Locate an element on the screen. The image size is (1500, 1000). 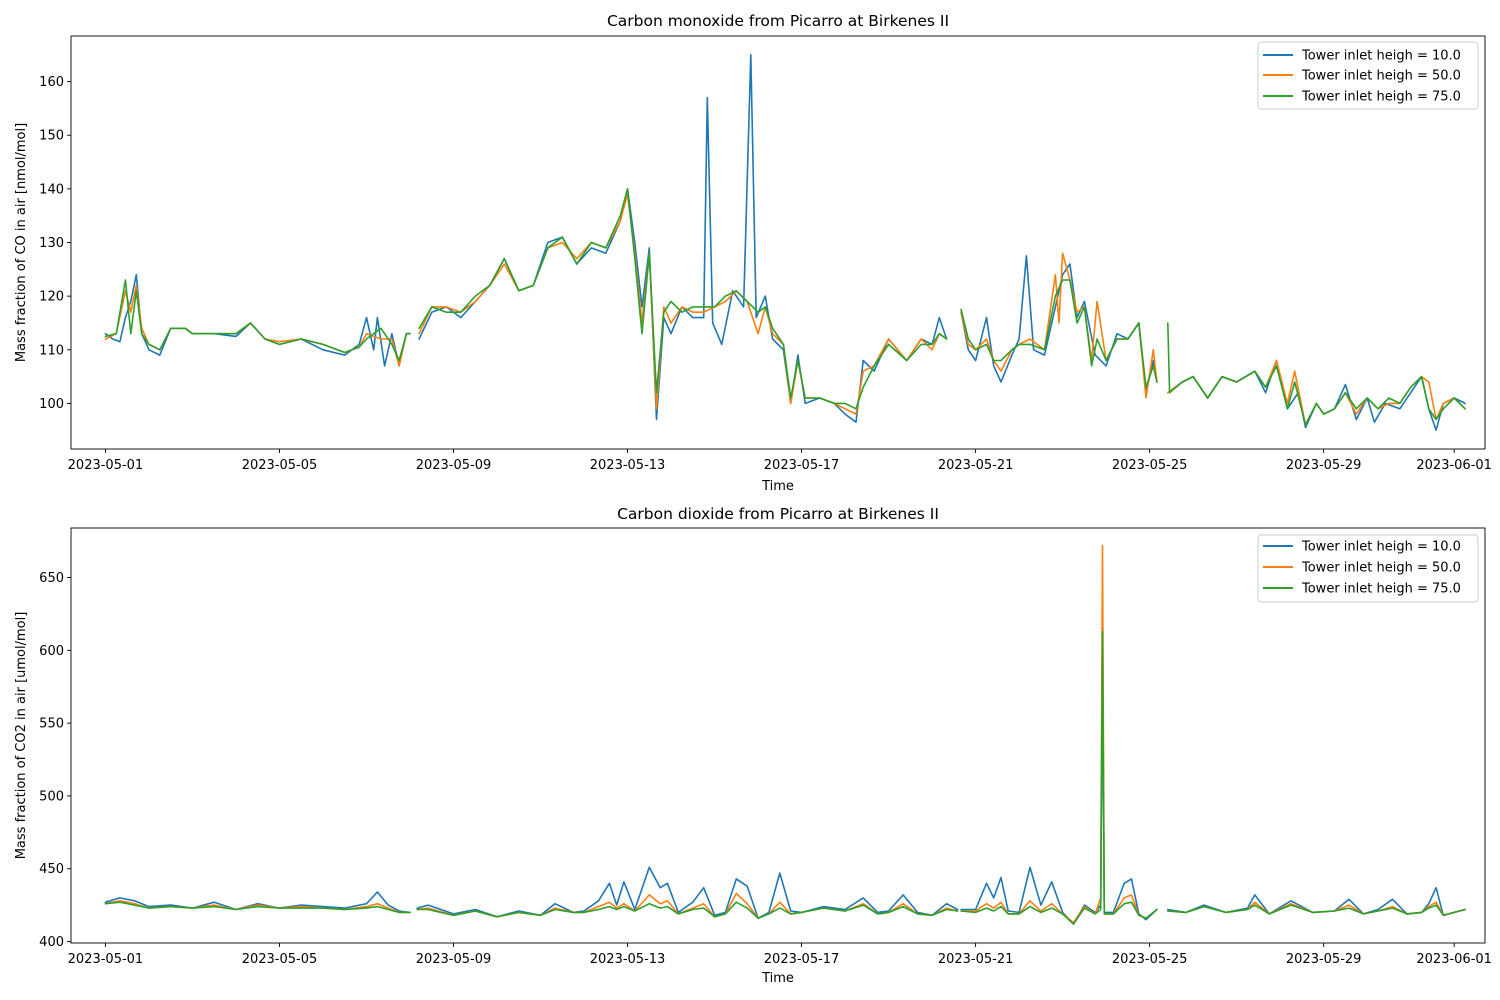
co2-x-tick-label: 2023-05-13 is located at coordinates (628, 959).